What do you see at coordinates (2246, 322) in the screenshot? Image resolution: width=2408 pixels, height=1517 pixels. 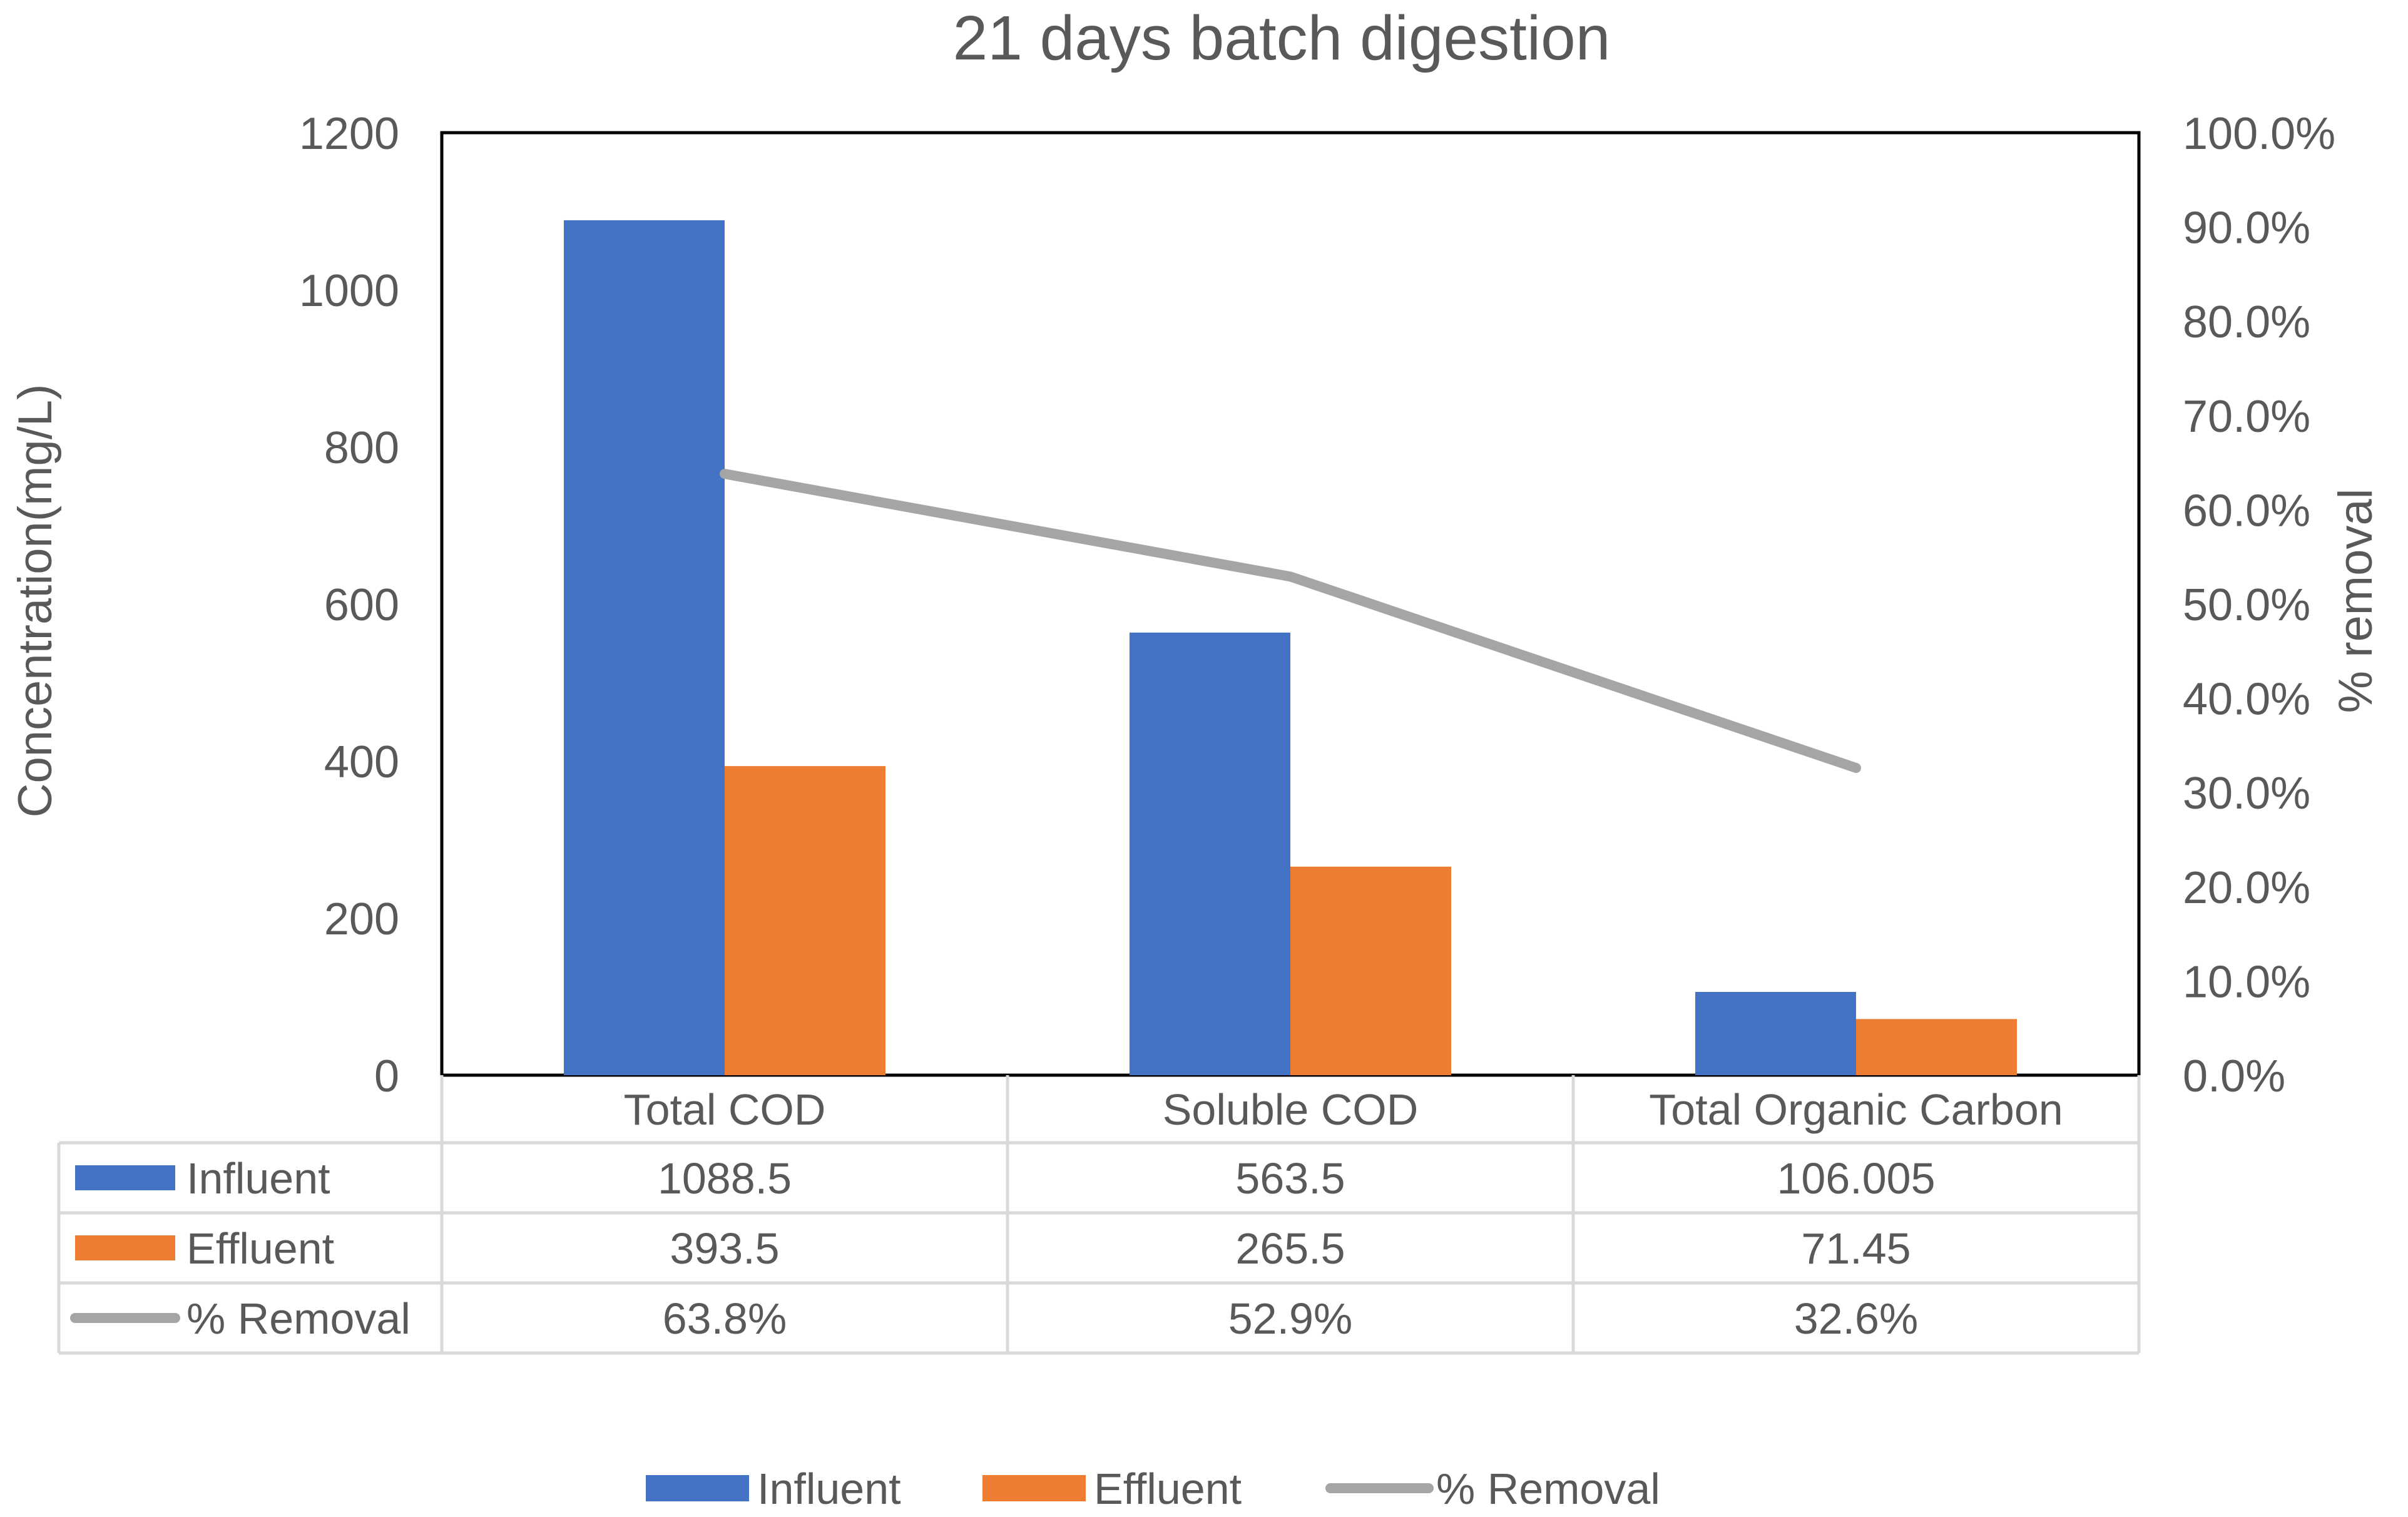 I see `y2-tick-label: 80.0%` at bounding box center [2246, 322].